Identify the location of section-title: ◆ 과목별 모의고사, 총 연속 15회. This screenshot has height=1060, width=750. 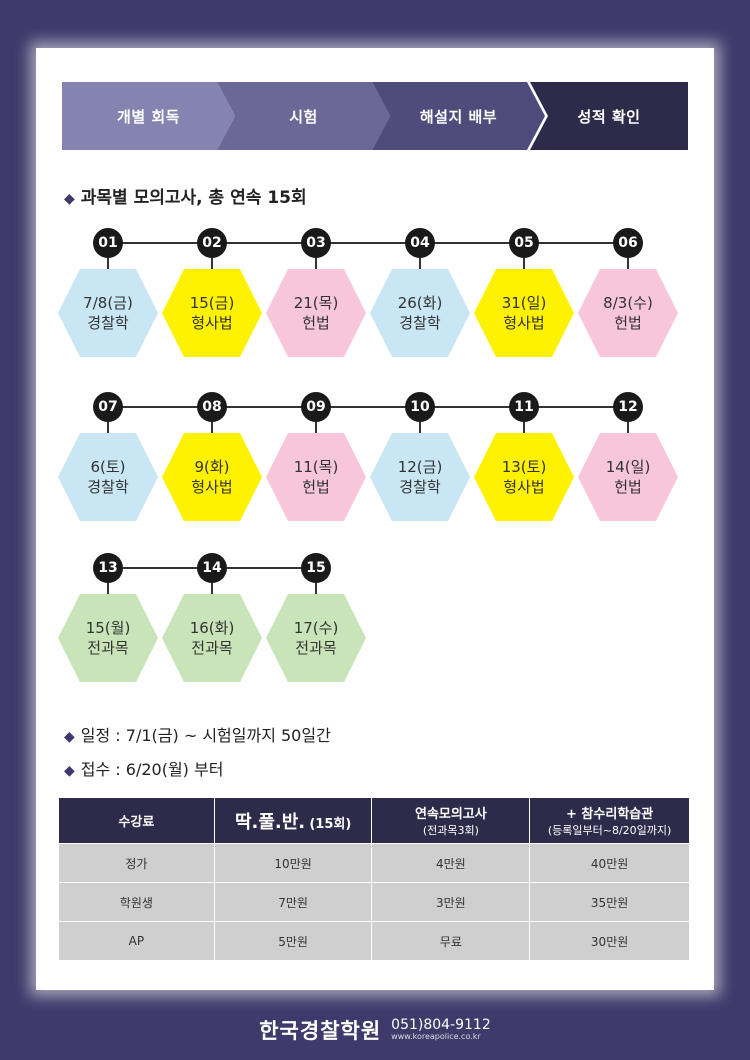
(185, 198).